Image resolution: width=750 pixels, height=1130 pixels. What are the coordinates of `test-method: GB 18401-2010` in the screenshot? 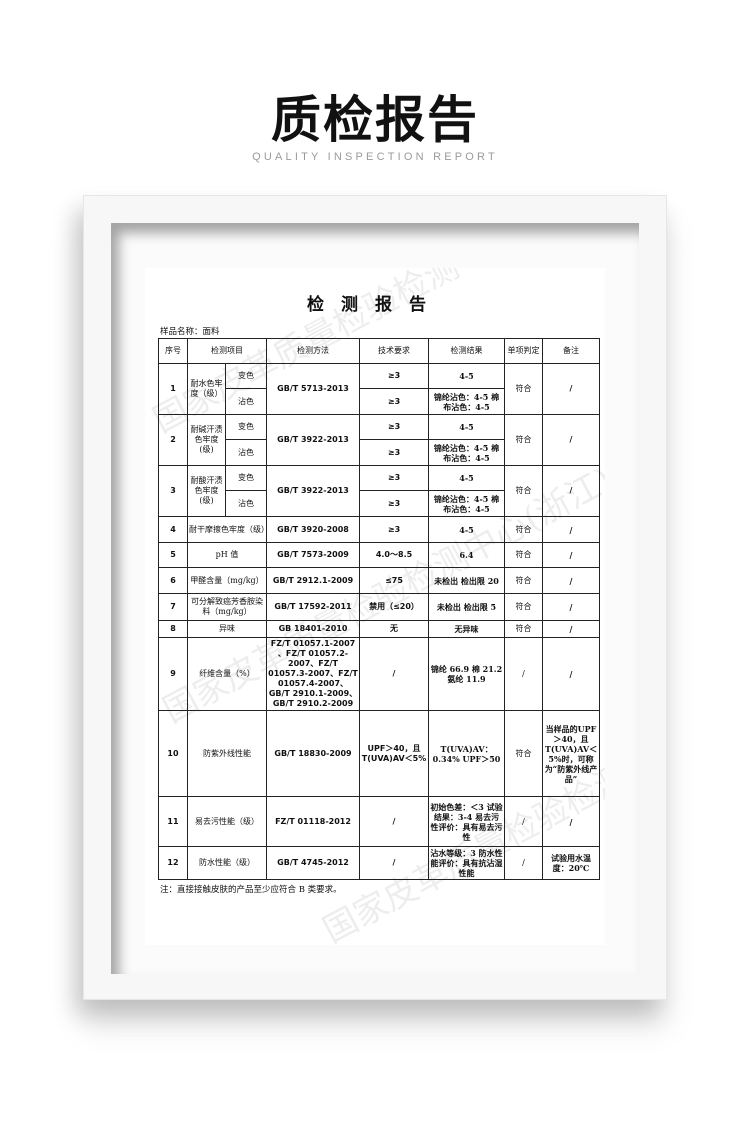 It's located at (313, 629).